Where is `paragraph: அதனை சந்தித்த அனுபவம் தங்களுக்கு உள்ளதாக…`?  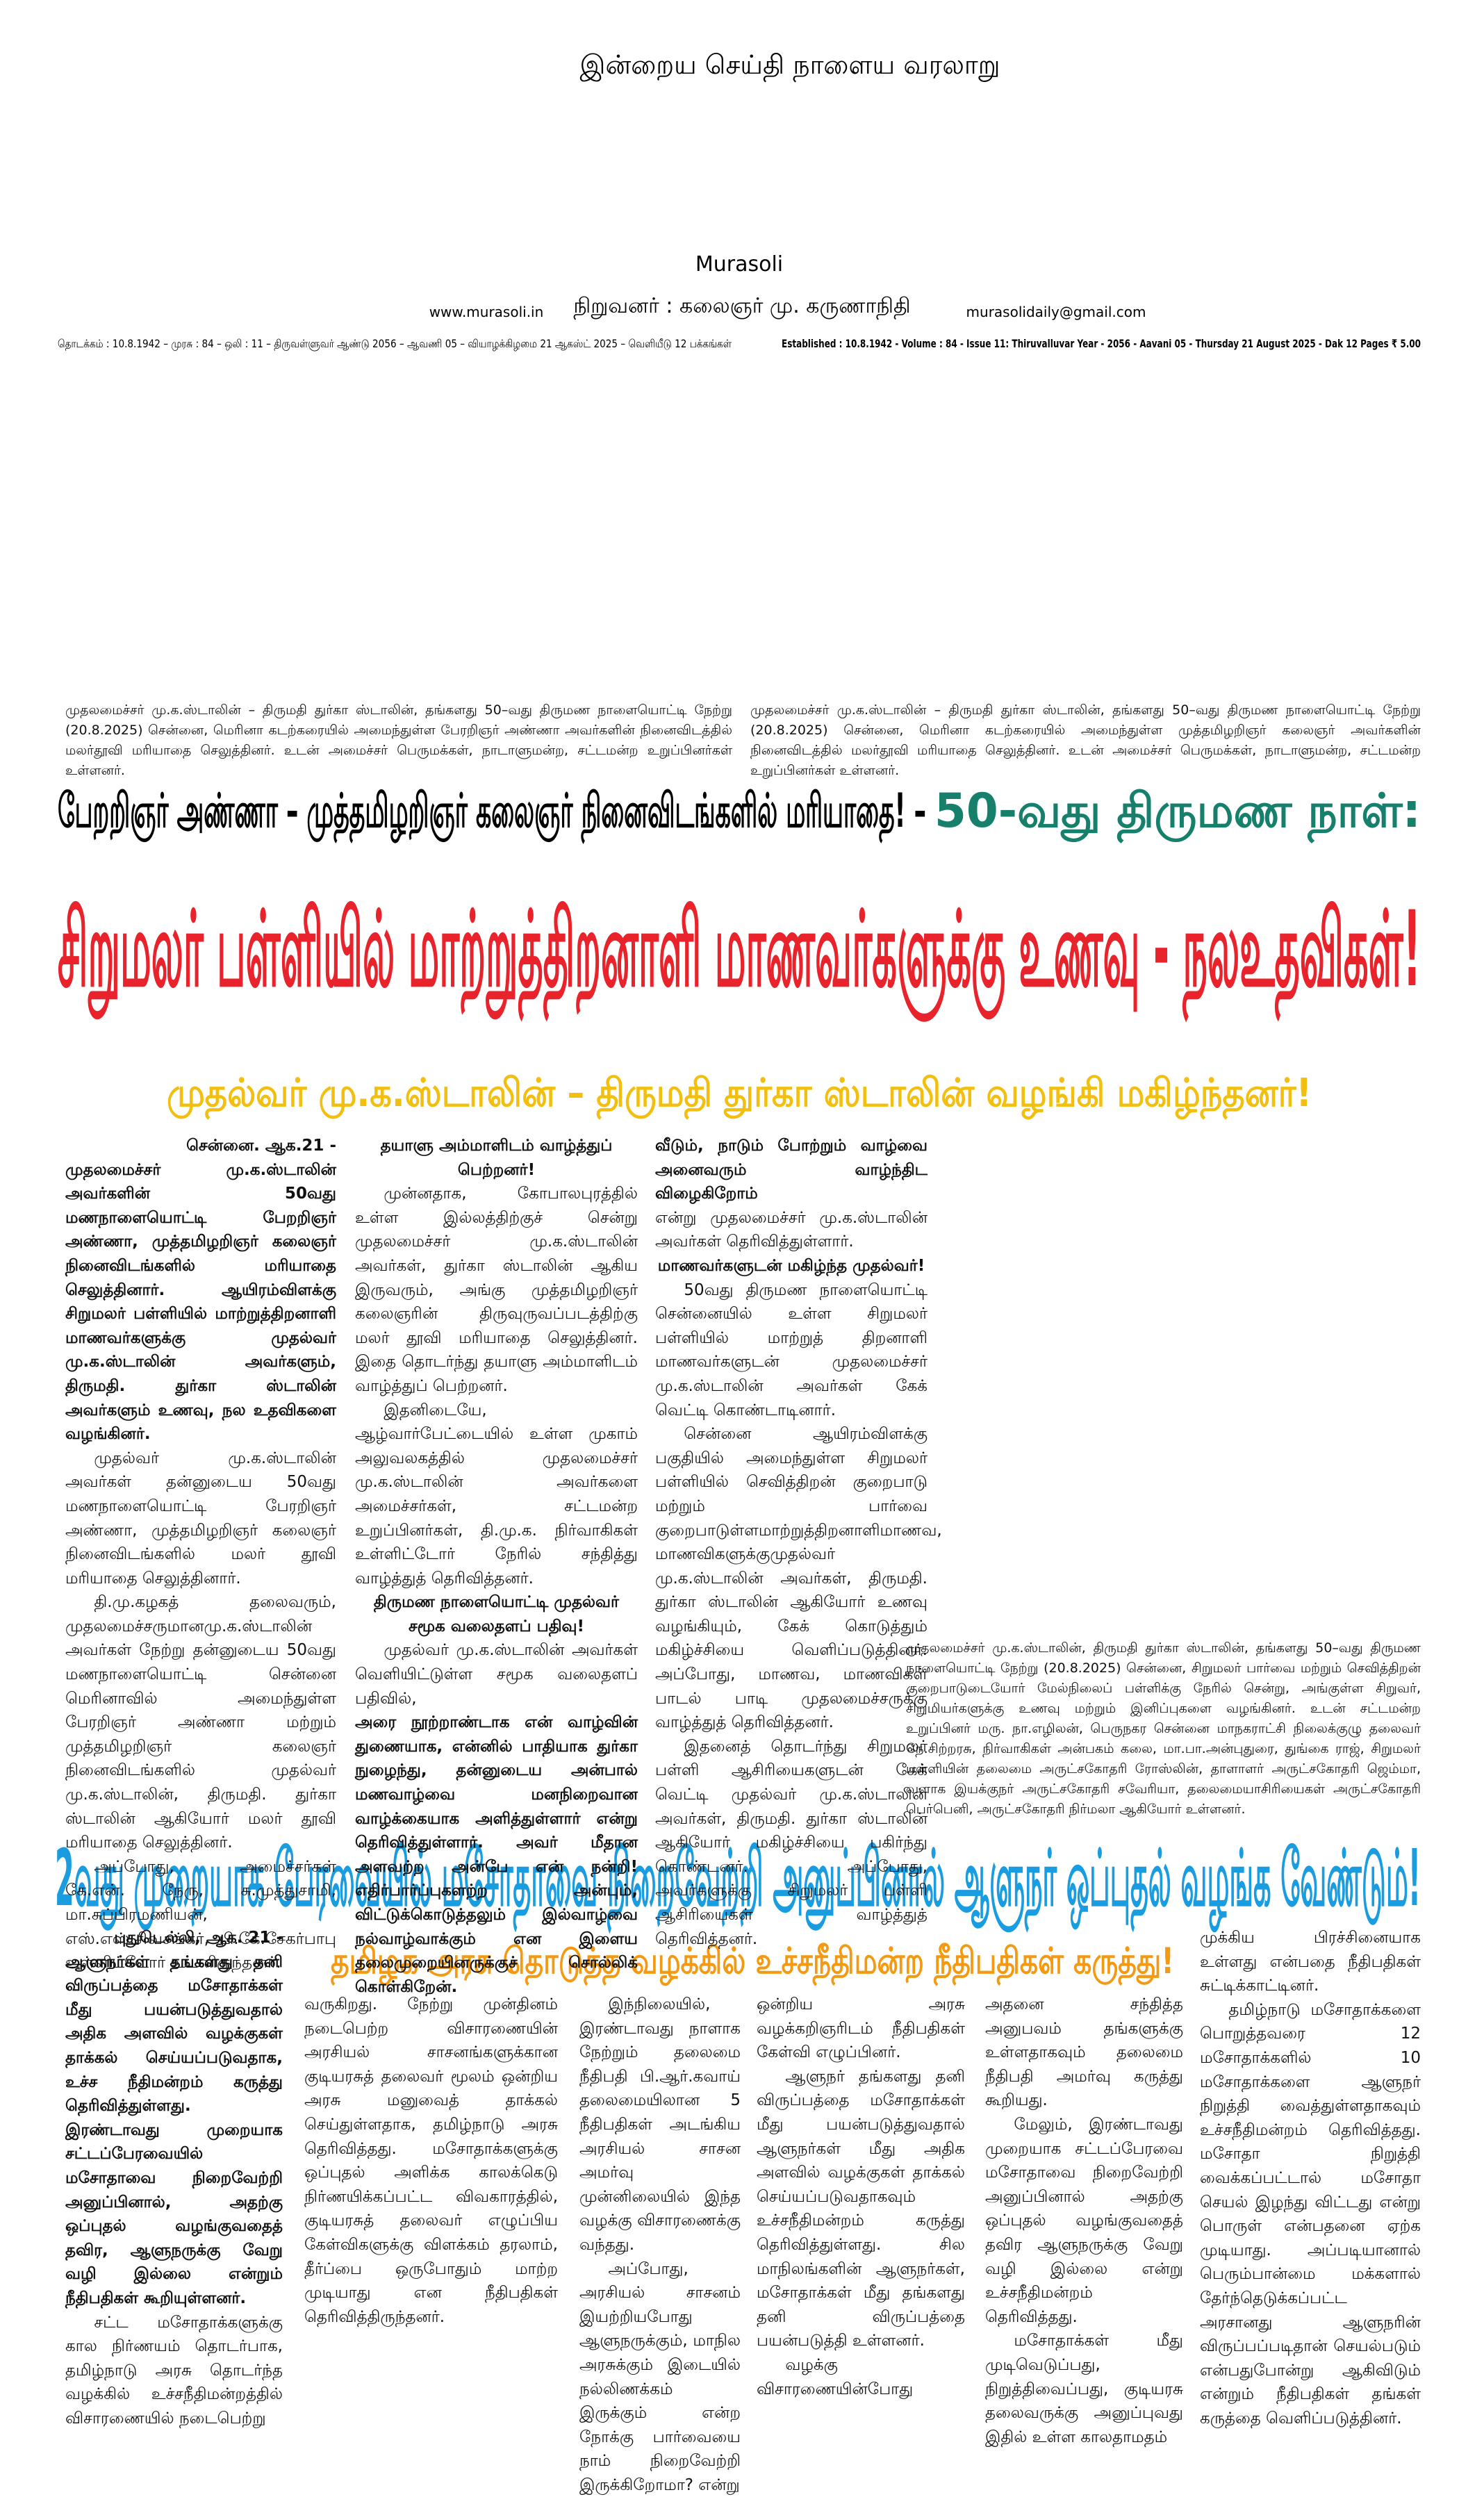
paragraph: அதனை சந்தித்த அனுபவம் தங்களுக்கு உள்ளதாக… is located at coordinates (1084, 2052).